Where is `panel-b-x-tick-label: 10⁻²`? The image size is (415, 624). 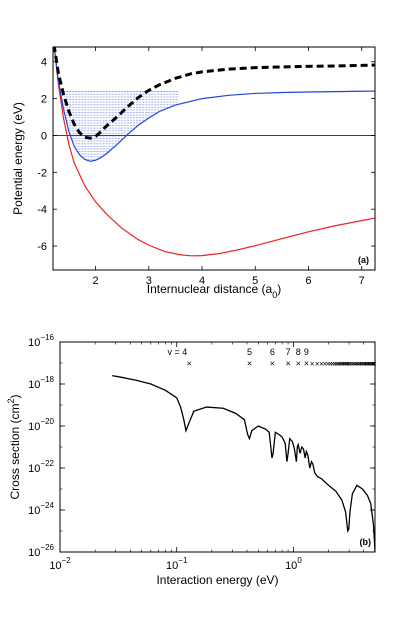
panel-b-x-tick-label: 10⁻² is located at coordinates (60, 564).